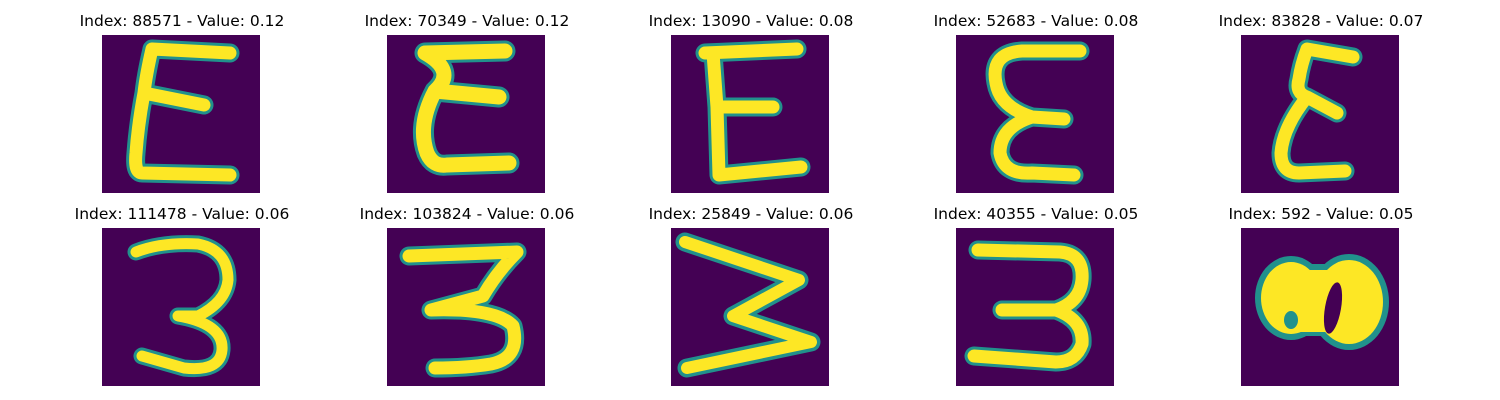 The image size is (1500, 400). Describe the element at coordinates (182, 214) in the screenshot. I see `panel-title: Index: 111478 - Value: 0.06` at that location.